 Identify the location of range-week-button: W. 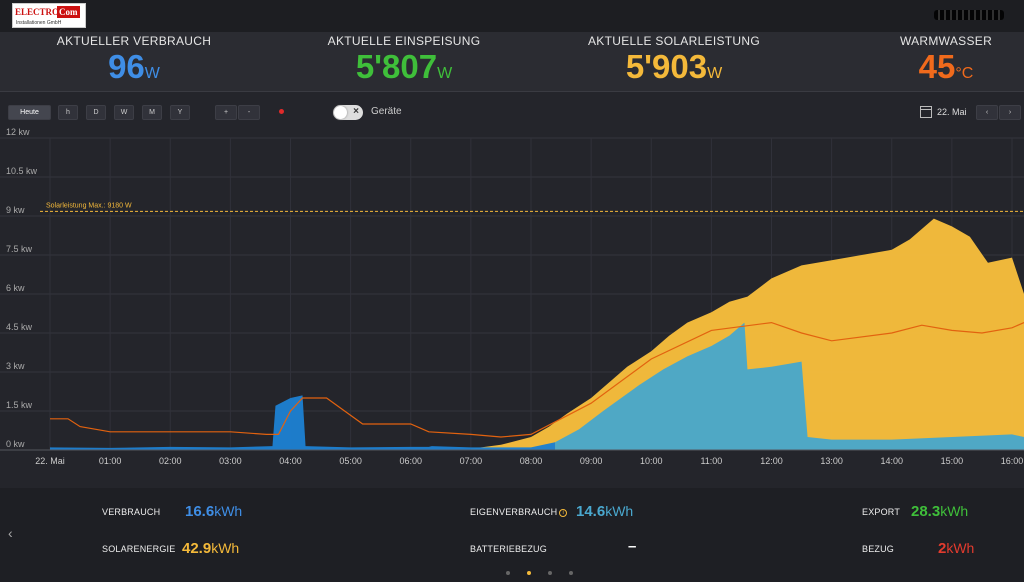
(124, 112).